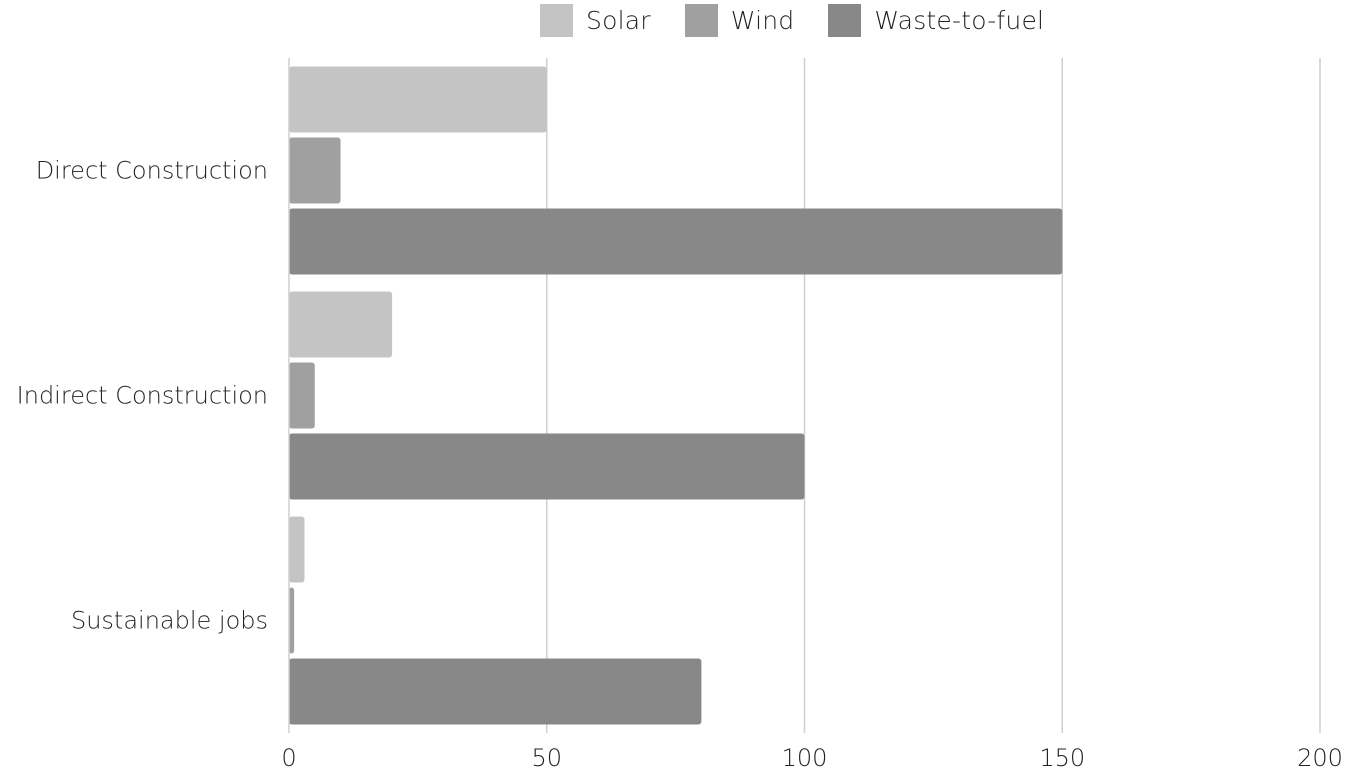 Image resolution: width=1351 pixels, height=773 pixels. What do you see at coordinates (315, 170) in the screenshot?
I see `bar-wind-direct-construction` at bounding box center [315, 170].